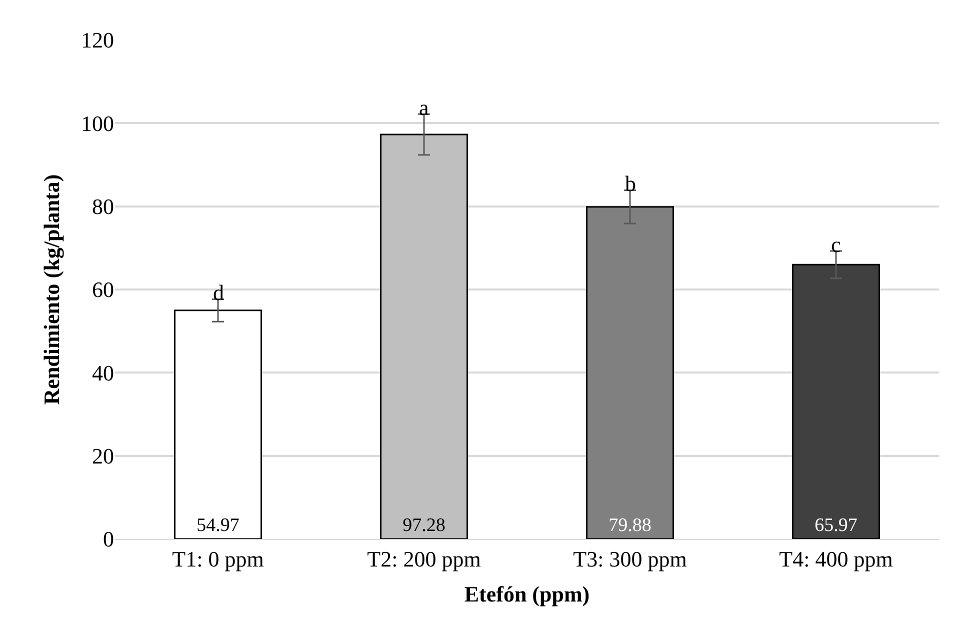 The image size is (969, 629). I want to click on x-tick-label: T3: 300 ppm, so click(630, 559).